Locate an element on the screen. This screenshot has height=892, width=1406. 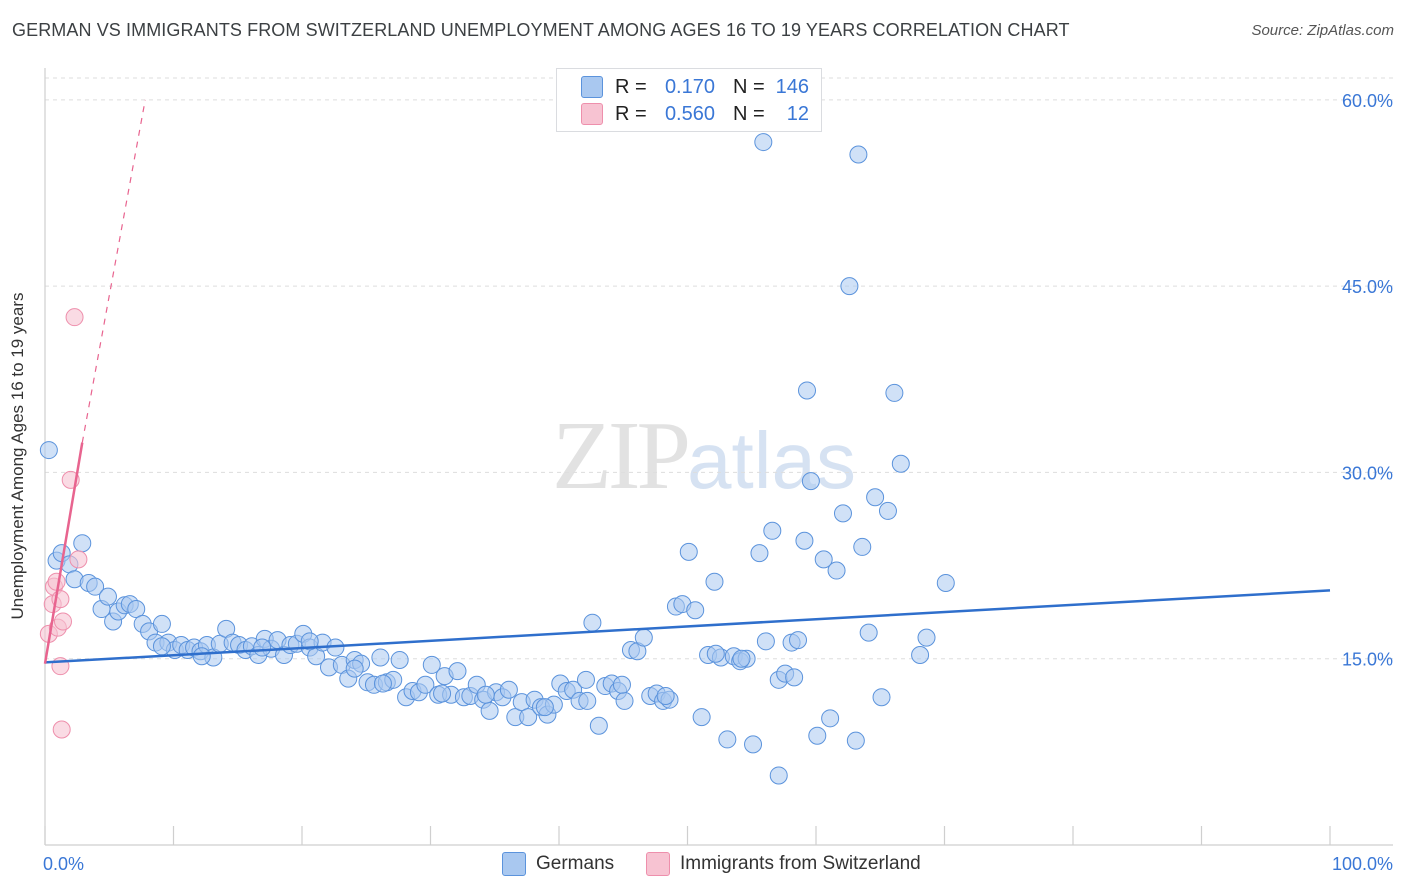
y-tick-labels: 15.0% 30.0% 45.0% 60.0% is located at coordinates (1367, 380).